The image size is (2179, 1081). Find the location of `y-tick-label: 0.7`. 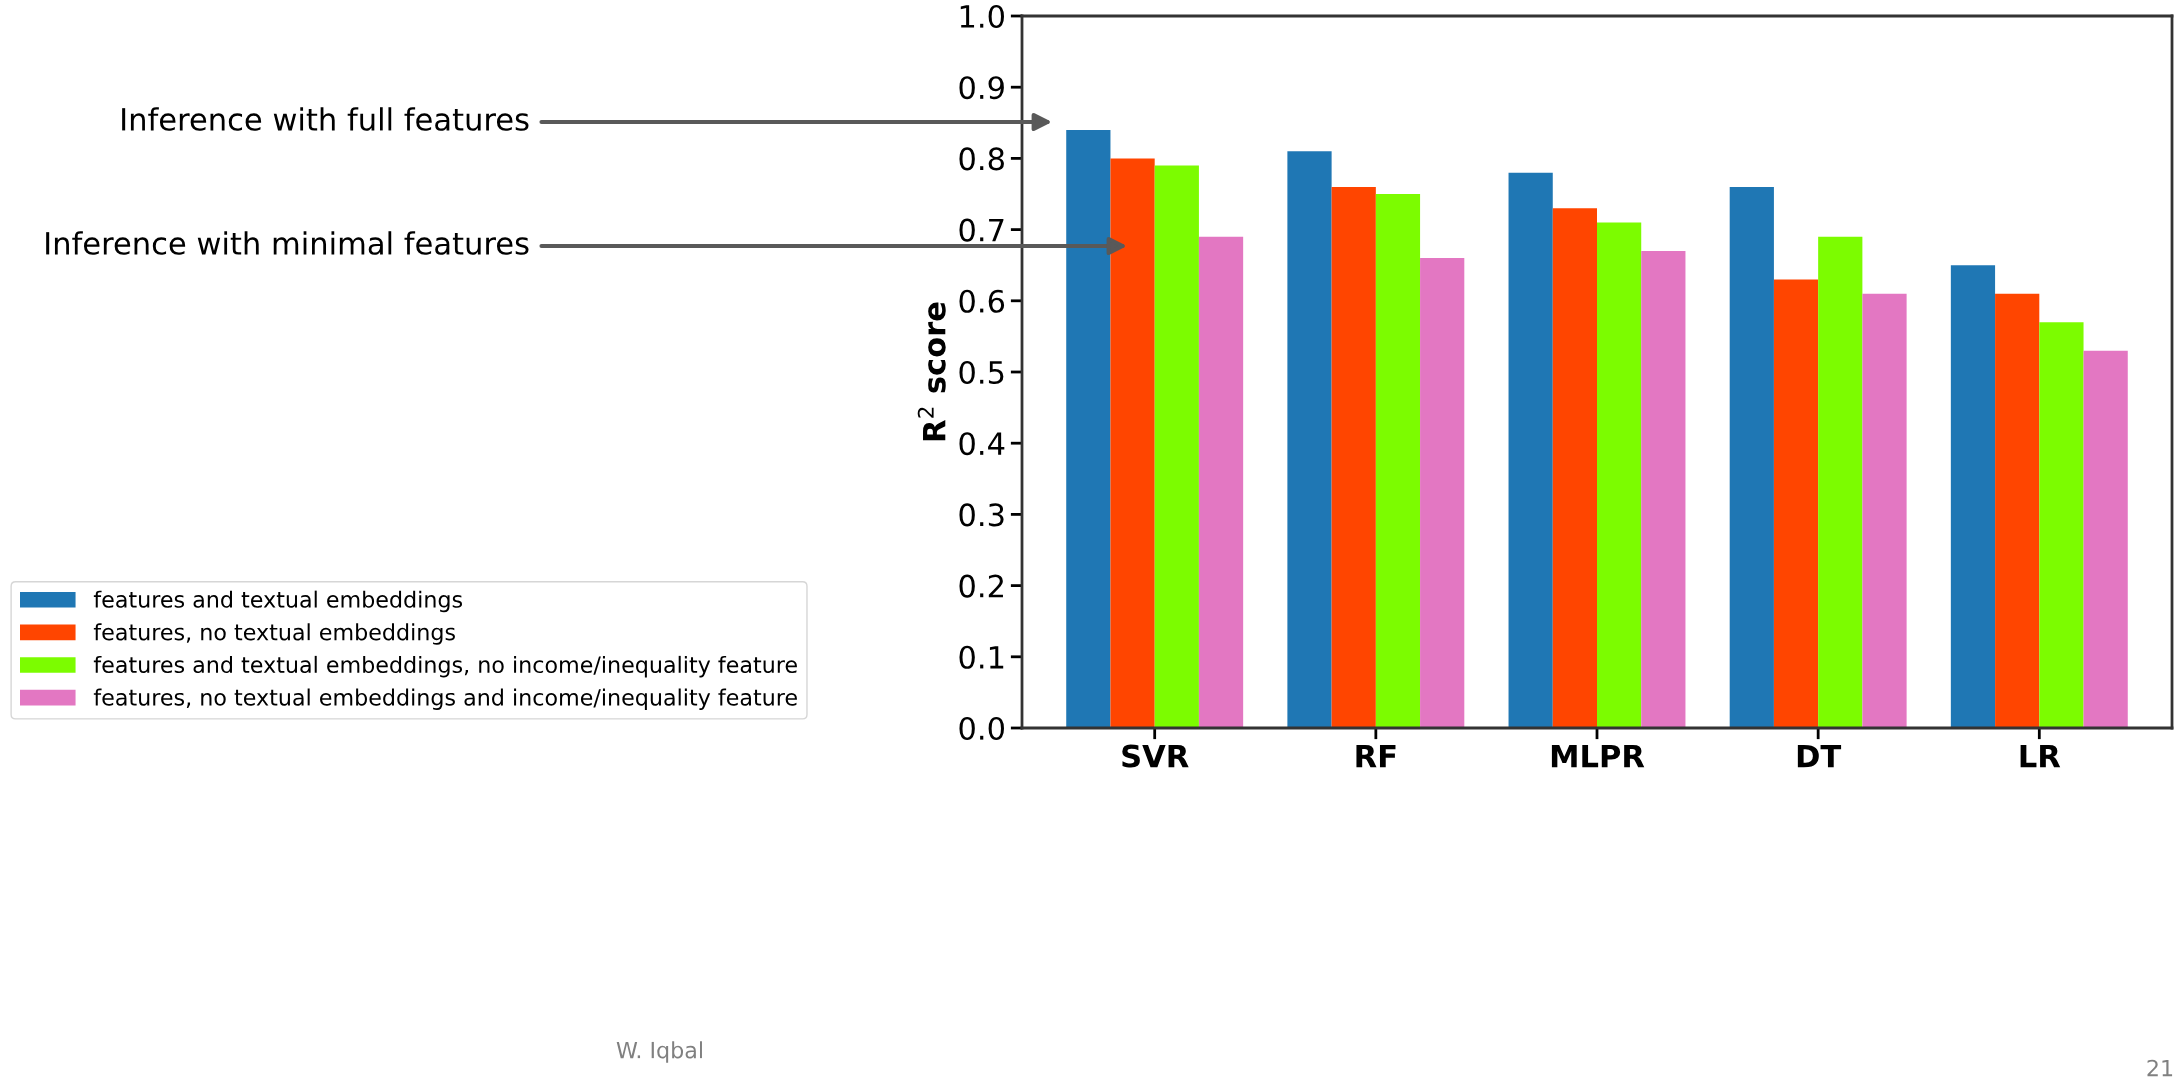

y-tick-label: 0.7 is located at coordinates (981, 230).